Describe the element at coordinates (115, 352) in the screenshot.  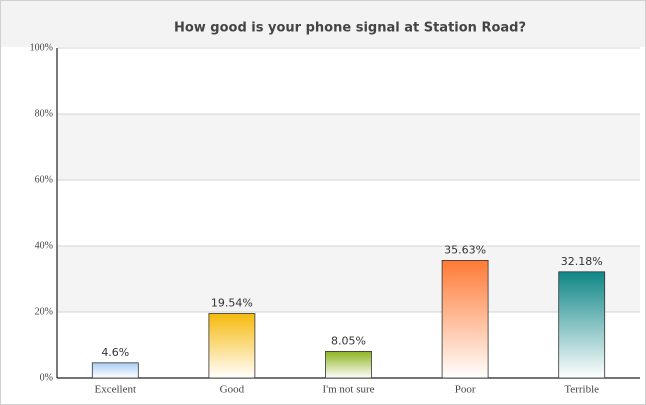
I see `data-label: 4.6%` at that location.